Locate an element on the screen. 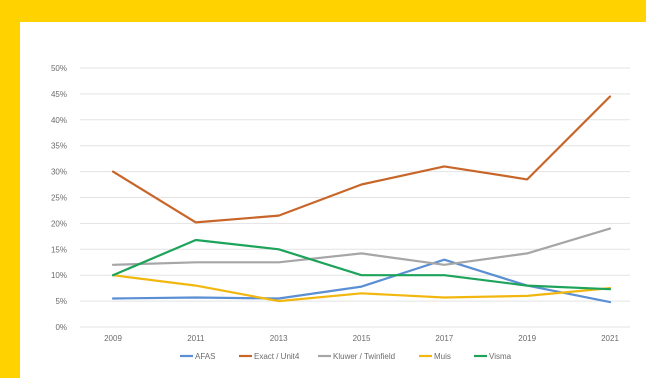  x-tick-label: 2011 is located at coordinates (196, 338).